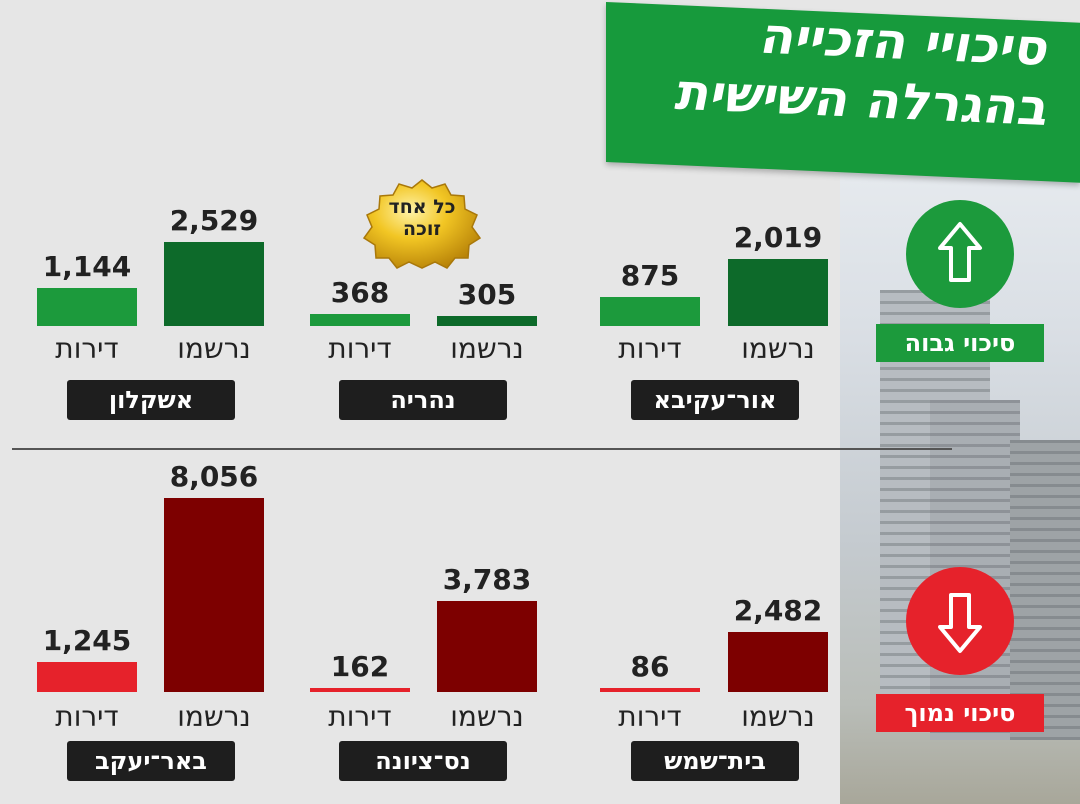 The image size is (1080, 804). I want to click on city-label: בית־שמש, so click(715, 761).